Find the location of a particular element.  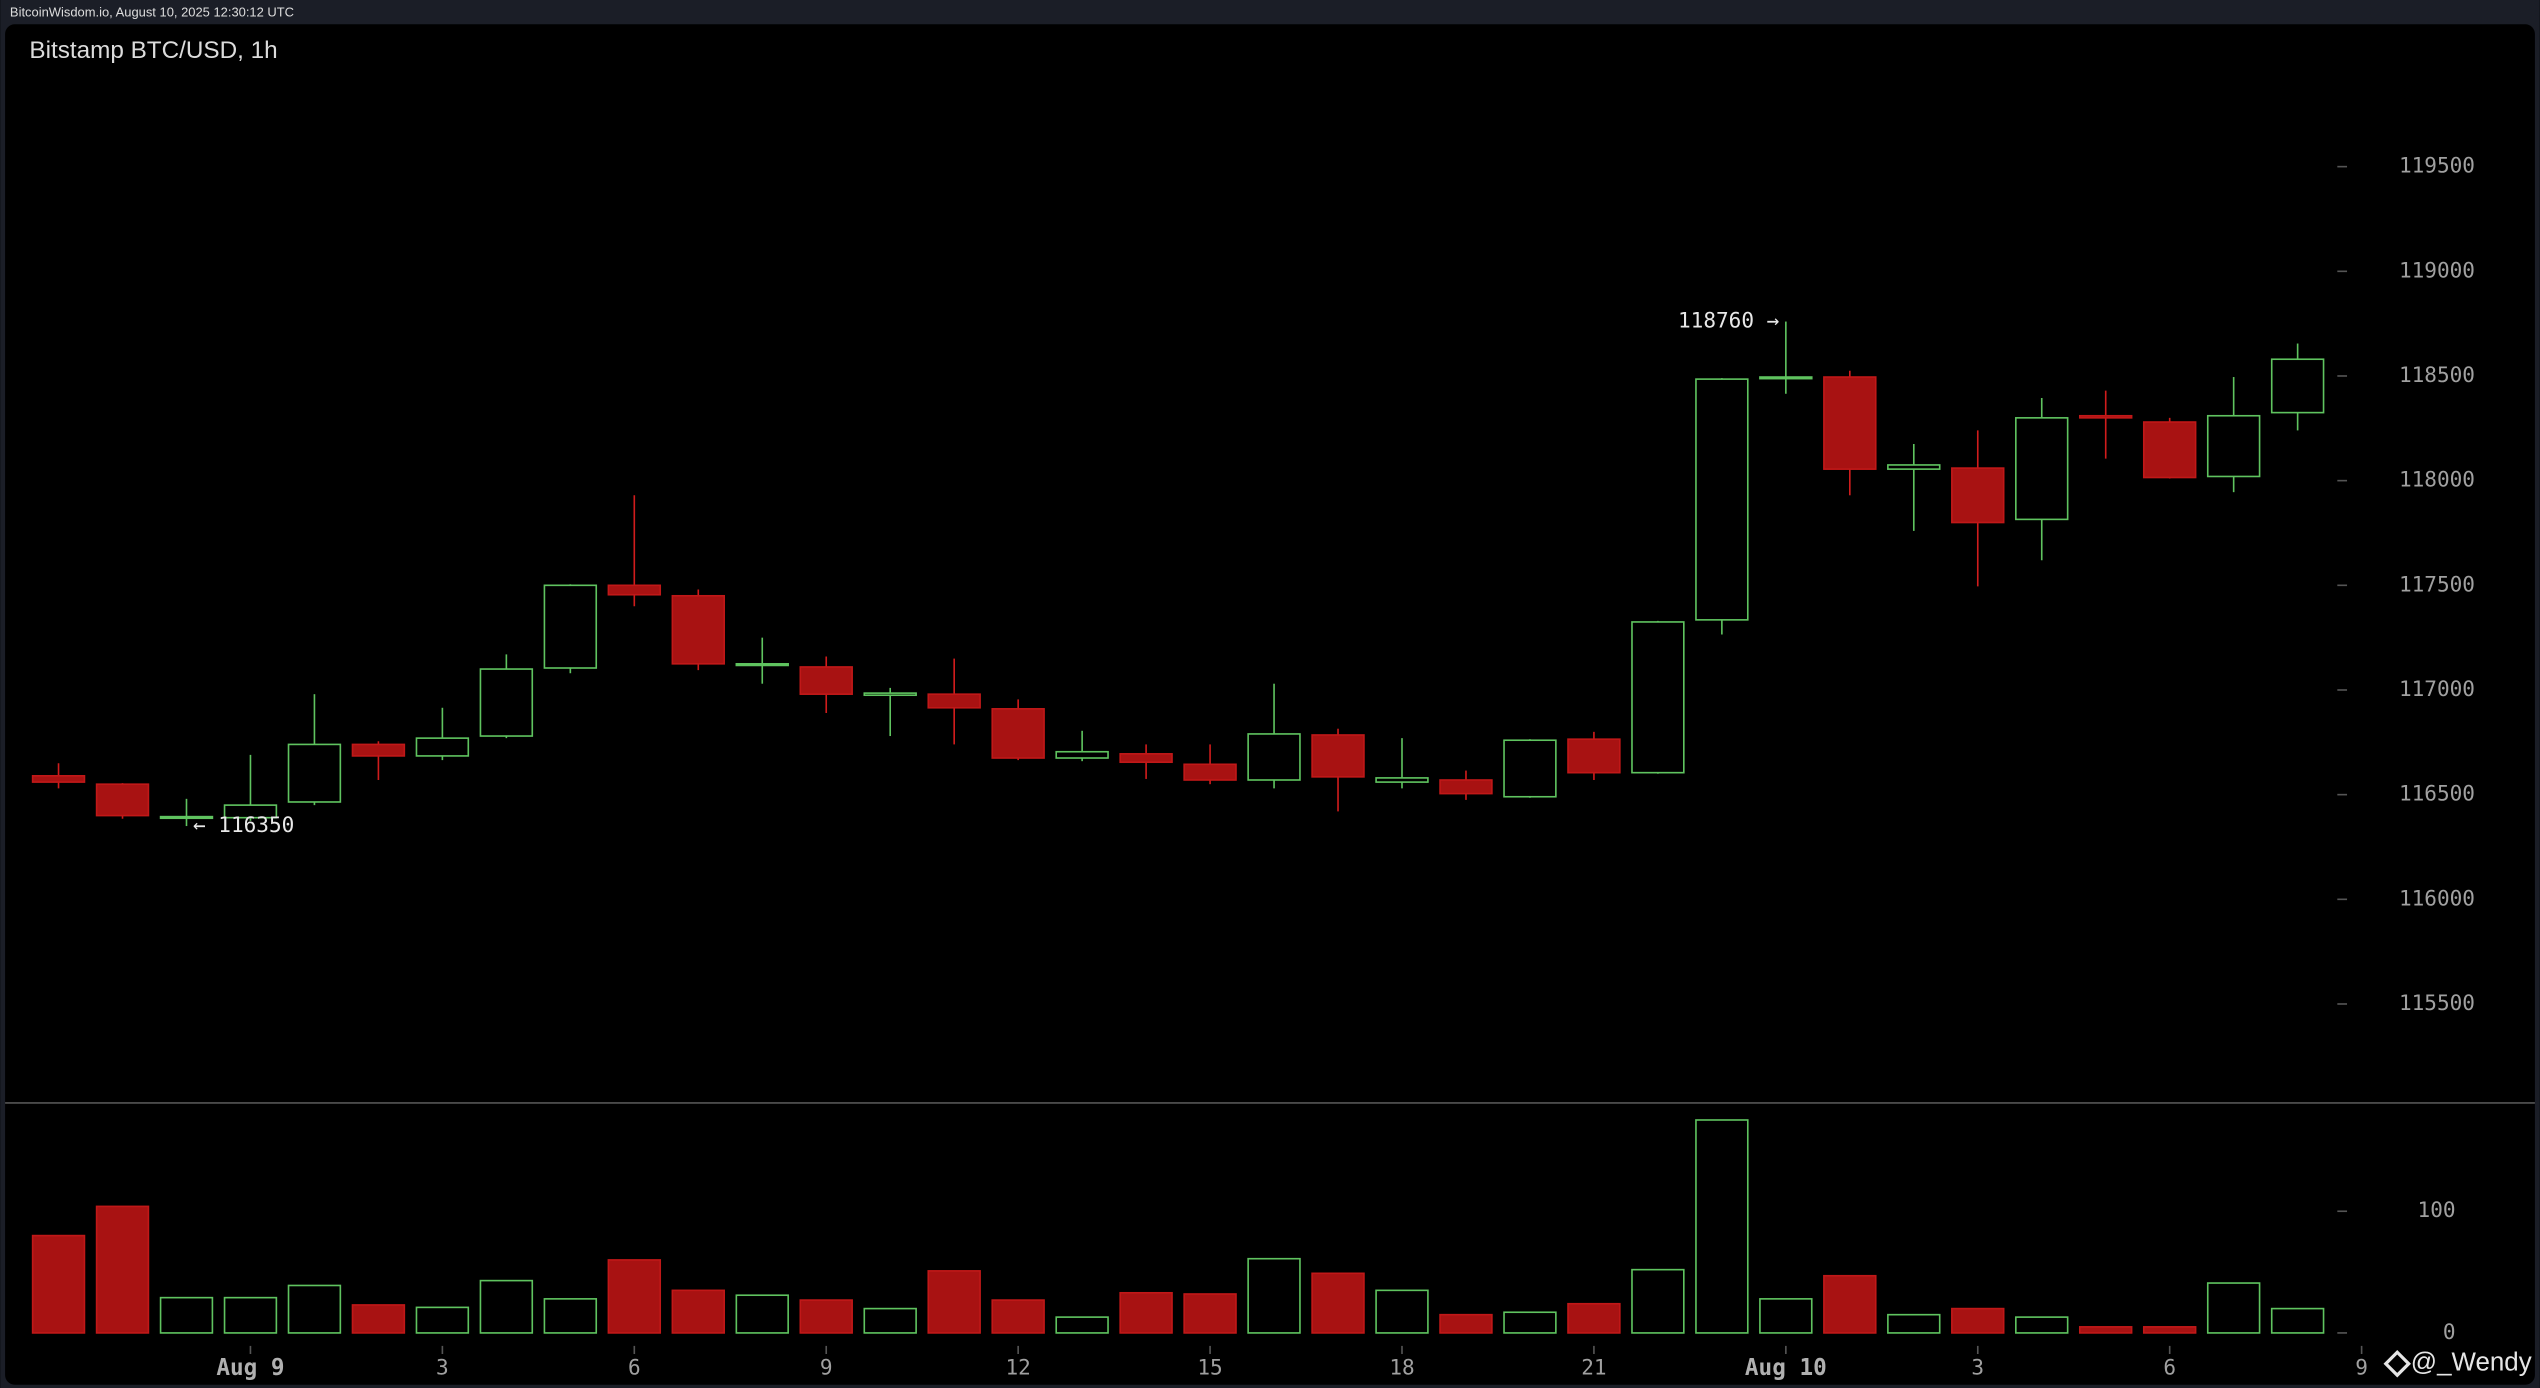

x-tick-label: Aug 9 is located at coordinates (250, 1368).